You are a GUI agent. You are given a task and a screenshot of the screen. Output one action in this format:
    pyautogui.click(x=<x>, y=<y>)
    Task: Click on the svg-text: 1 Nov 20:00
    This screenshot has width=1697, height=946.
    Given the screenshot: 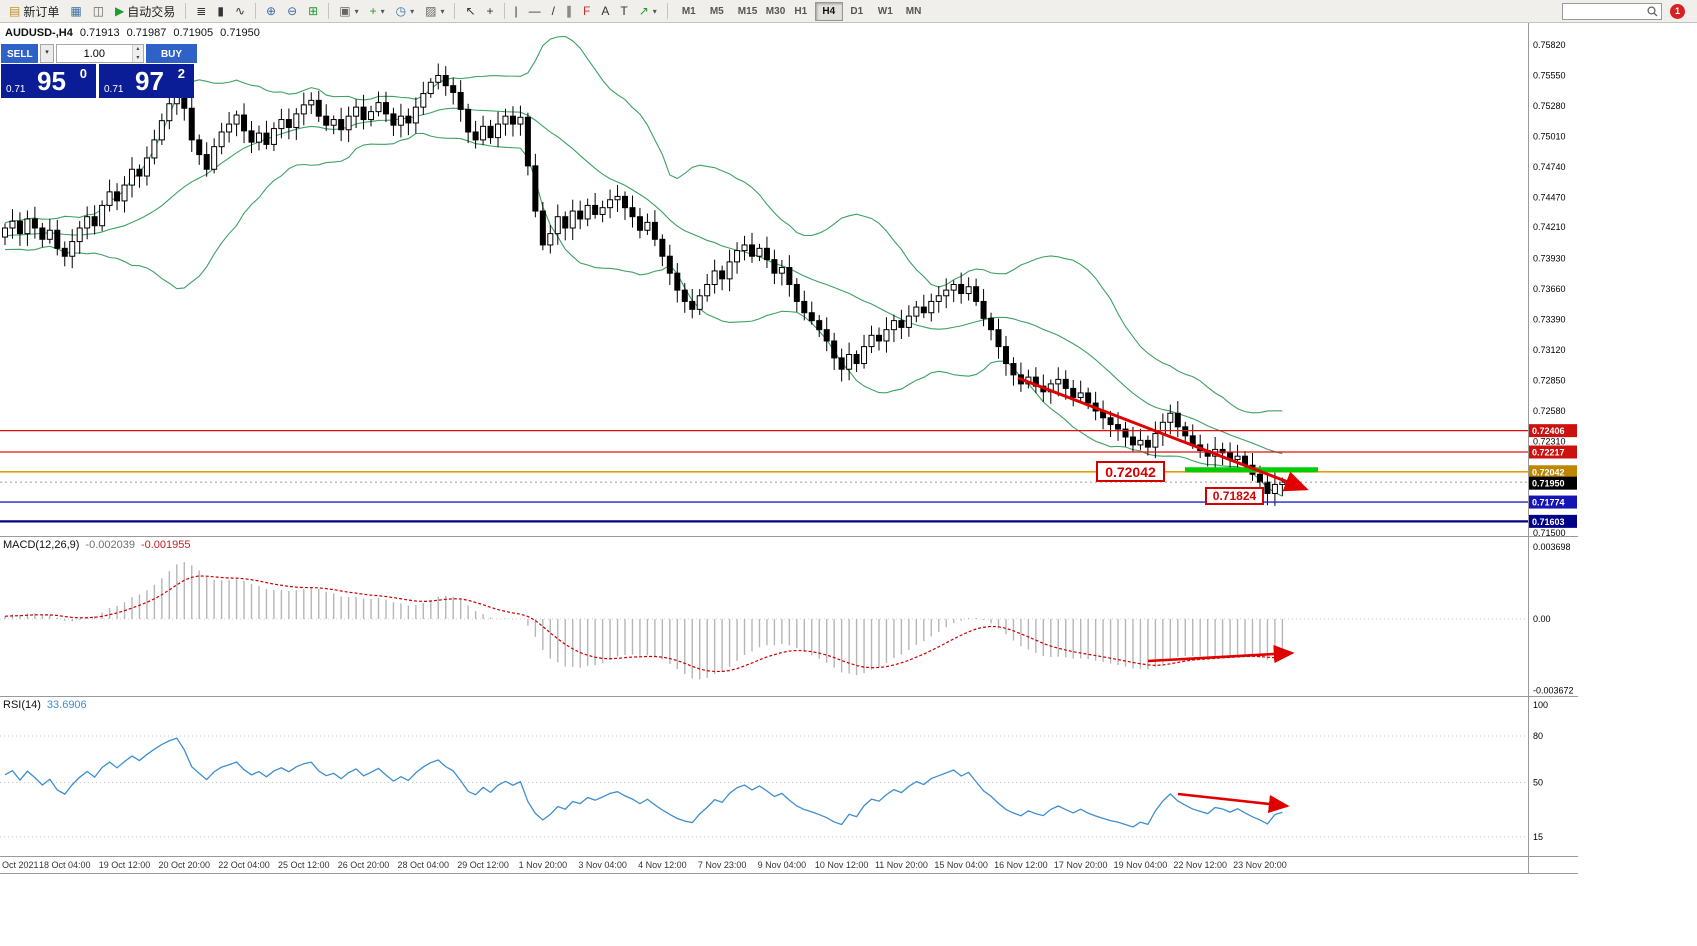 What is the action you would take?
    pyautogui.click(x=543, y=865)
    